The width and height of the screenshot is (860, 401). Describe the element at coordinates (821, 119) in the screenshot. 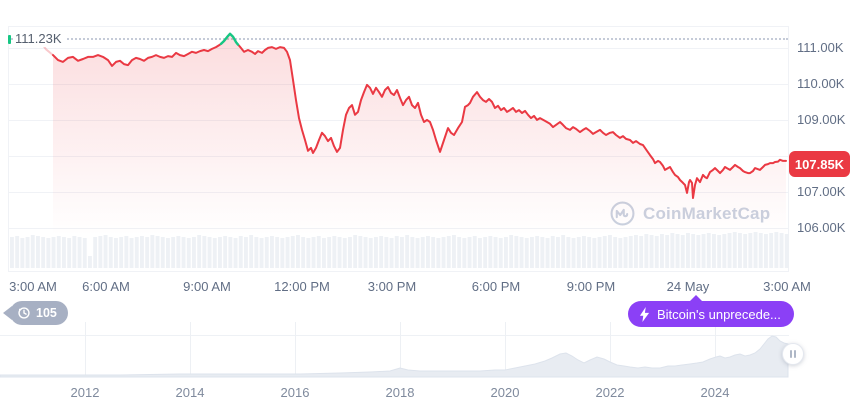

I see `y-axis-label: 109.00K` at that location.